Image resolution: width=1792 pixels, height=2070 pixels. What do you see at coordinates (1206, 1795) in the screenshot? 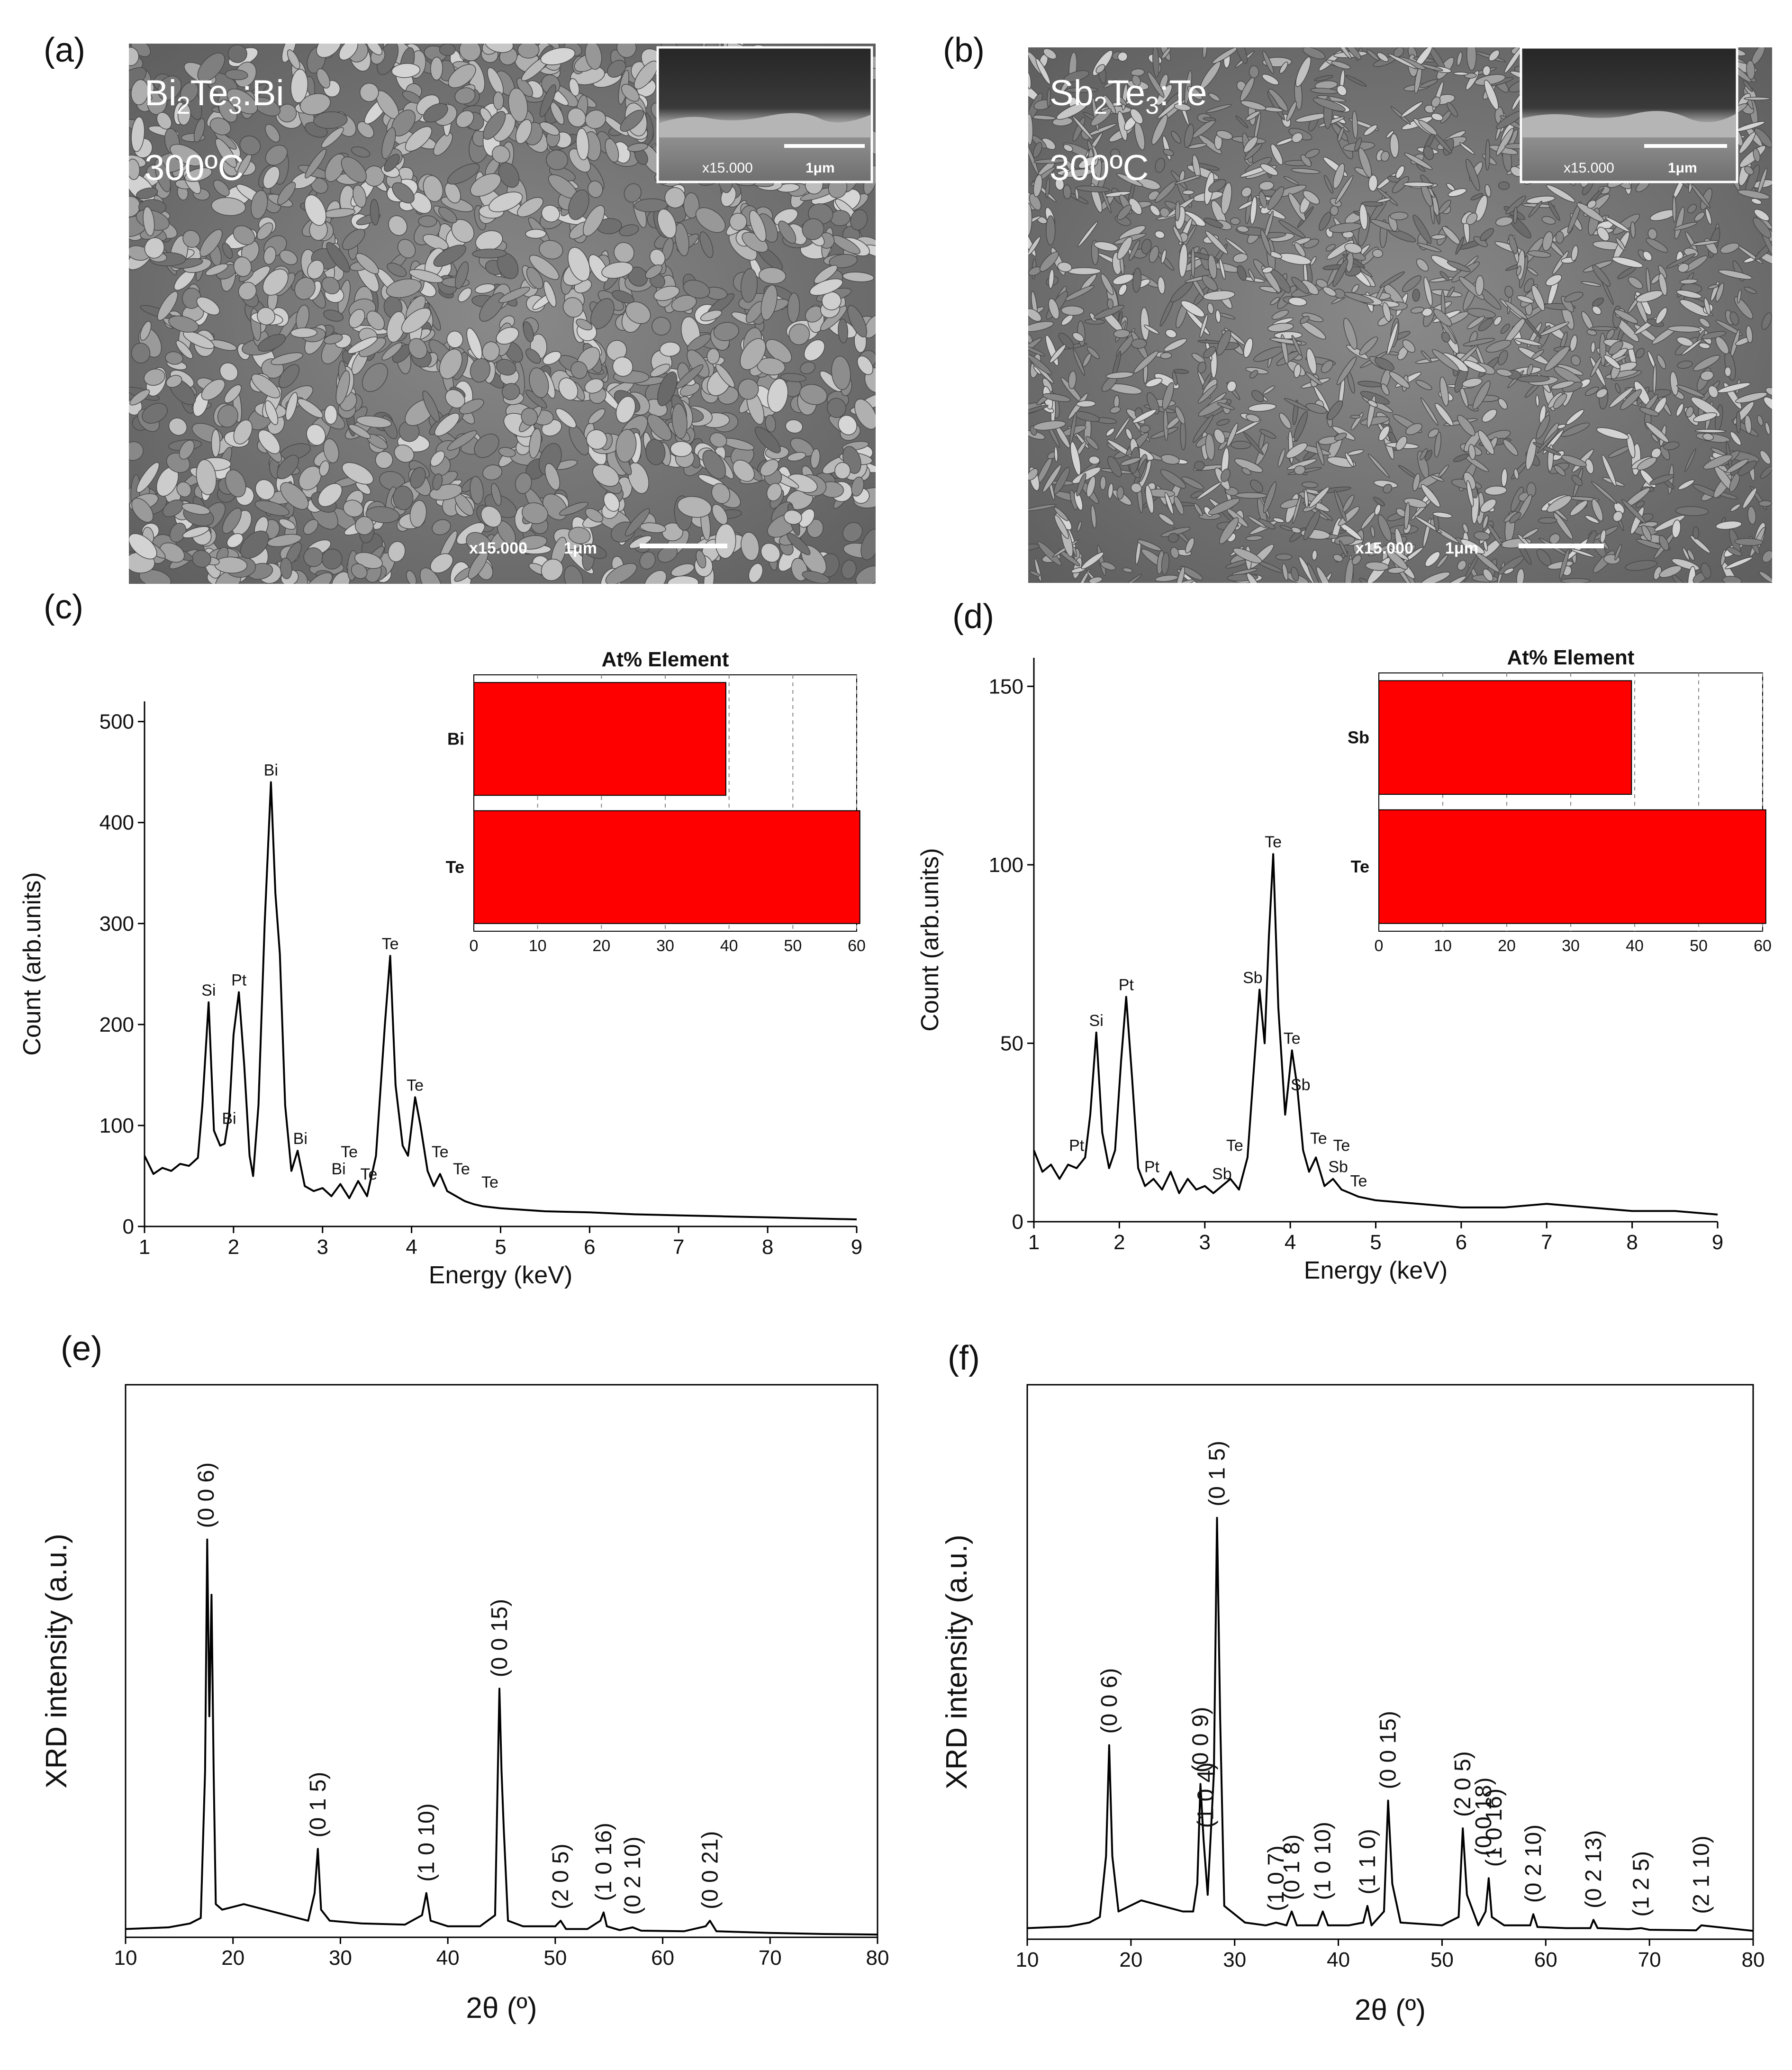
I see `peak-label: (1 0 4)` at bounding box center [1206, 1795].